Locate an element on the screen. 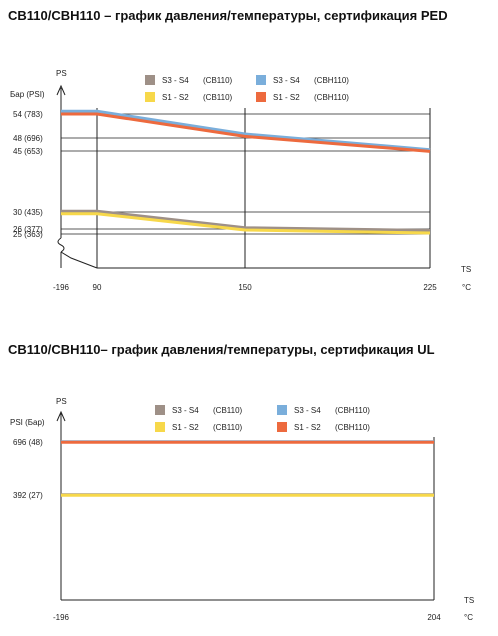 This screenshot has height=636, width=498. ped-y-tick-label: 54 (783) is located at coordinates (28, 114).